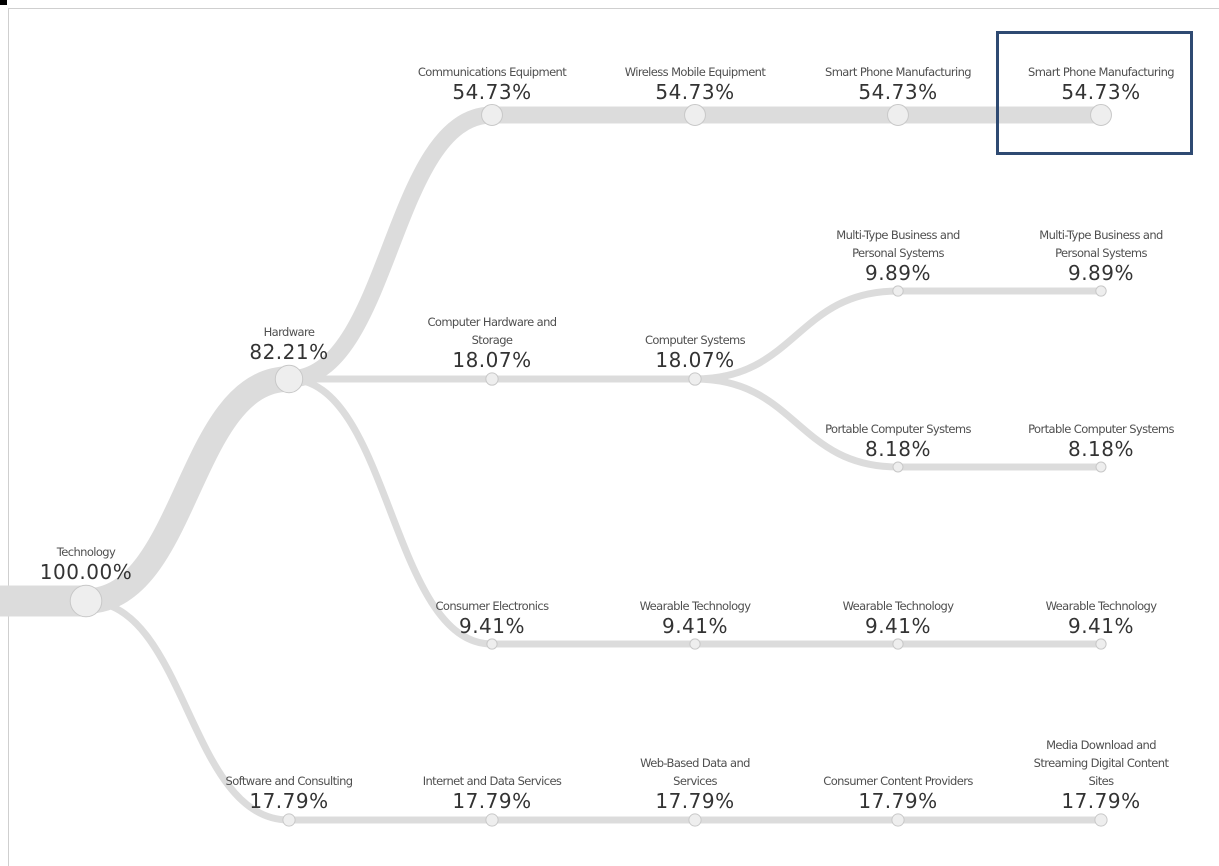 The width and height of the screenshot is (1219, 866). I want to click on node-hardware-circle, so click(289, 379).